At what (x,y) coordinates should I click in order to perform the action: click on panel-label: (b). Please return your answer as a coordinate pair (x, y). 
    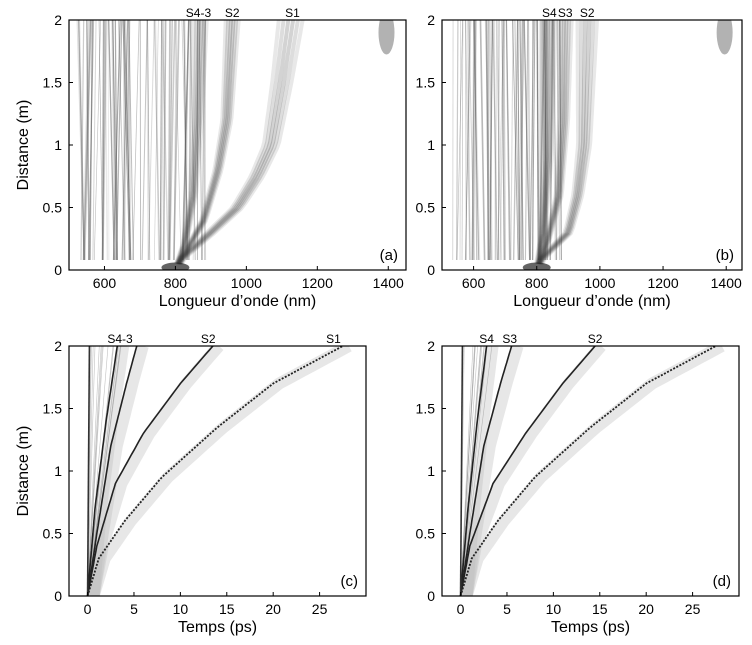
    Looking at the image, I should click on (725, 255).